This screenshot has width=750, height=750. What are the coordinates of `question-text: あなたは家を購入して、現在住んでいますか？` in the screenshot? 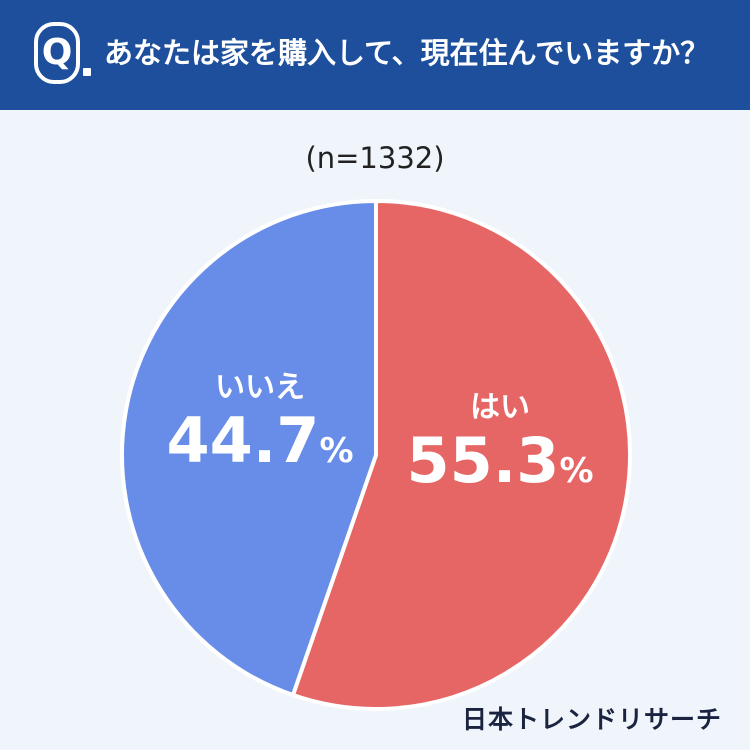 It's located at (407, 53).